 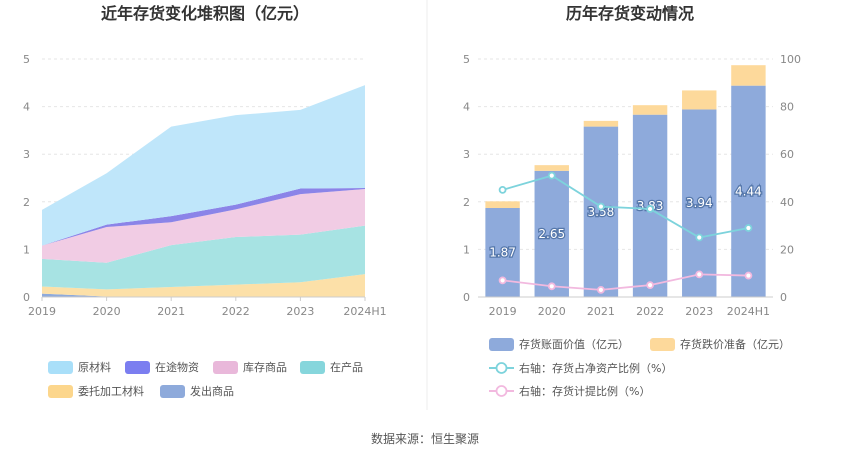 I want to click on legend-swatch-发出商品, so click(x=172, y=391).